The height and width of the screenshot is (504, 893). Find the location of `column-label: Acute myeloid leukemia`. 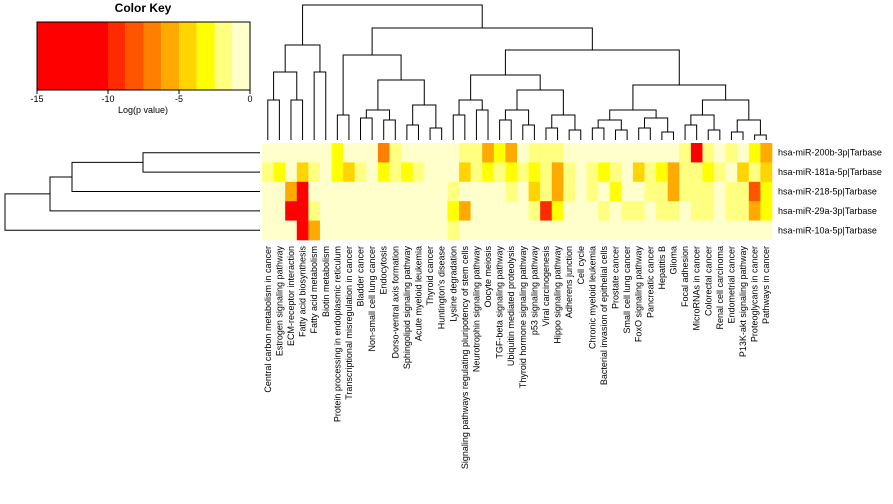

column-label: Acute myeloid leukemia is located at coordinates (418, 293).